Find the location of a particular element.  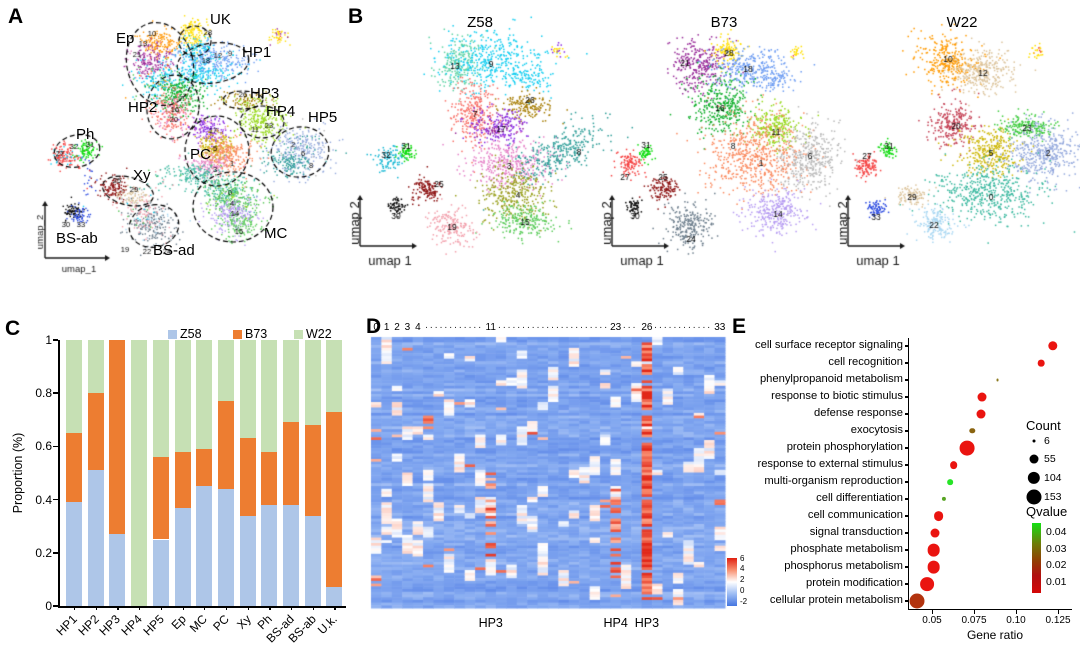

qvalue-legend-tick: 0.01 is located at coordinates (1056, 581).